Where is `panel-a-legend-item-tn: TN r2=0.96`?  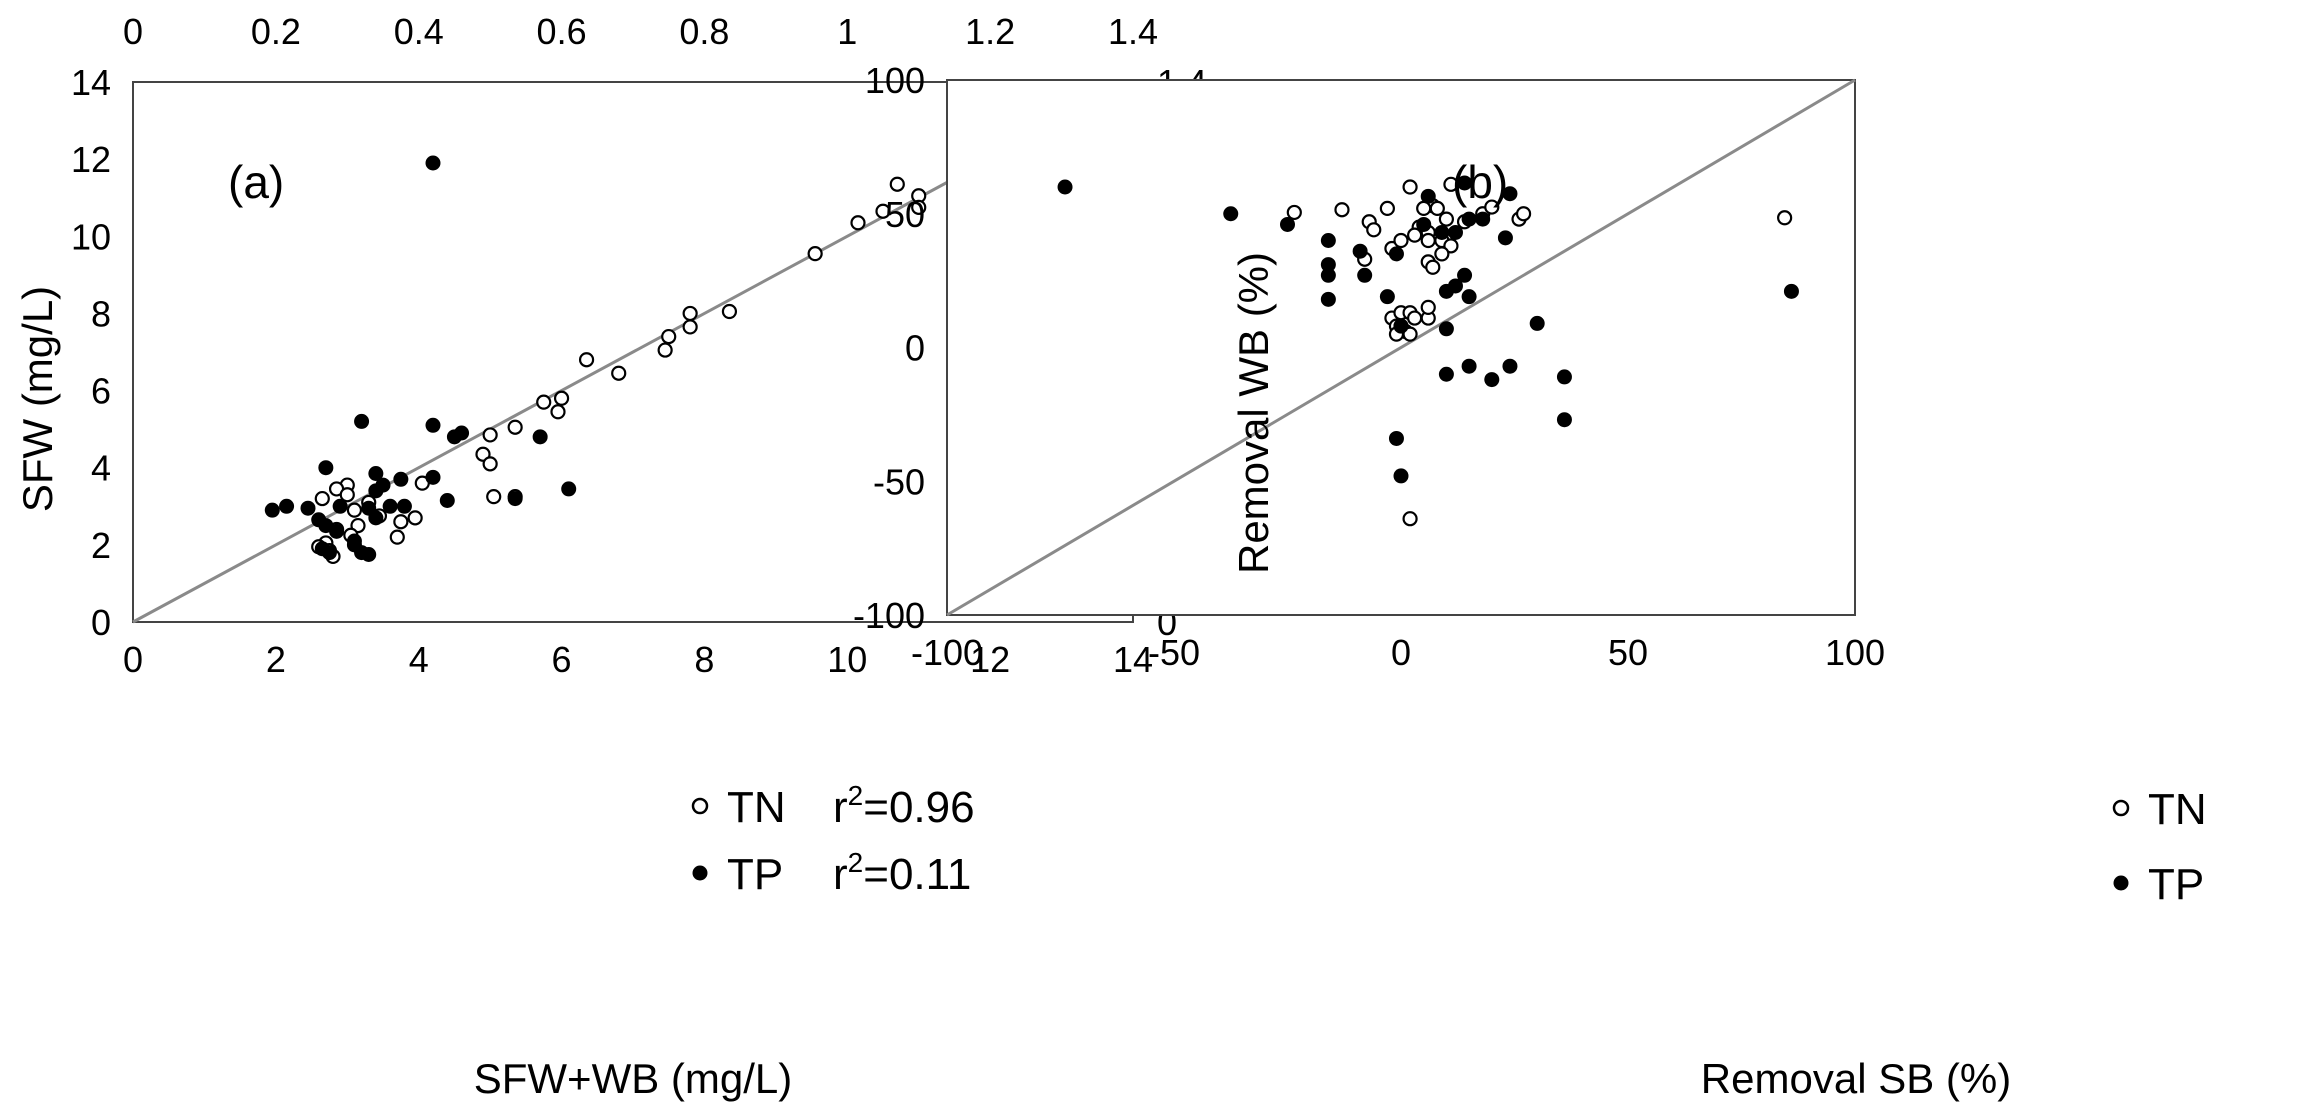
panel-a-legend-item-tn: TN r2=0.96 is located at coordinates (833, 806).